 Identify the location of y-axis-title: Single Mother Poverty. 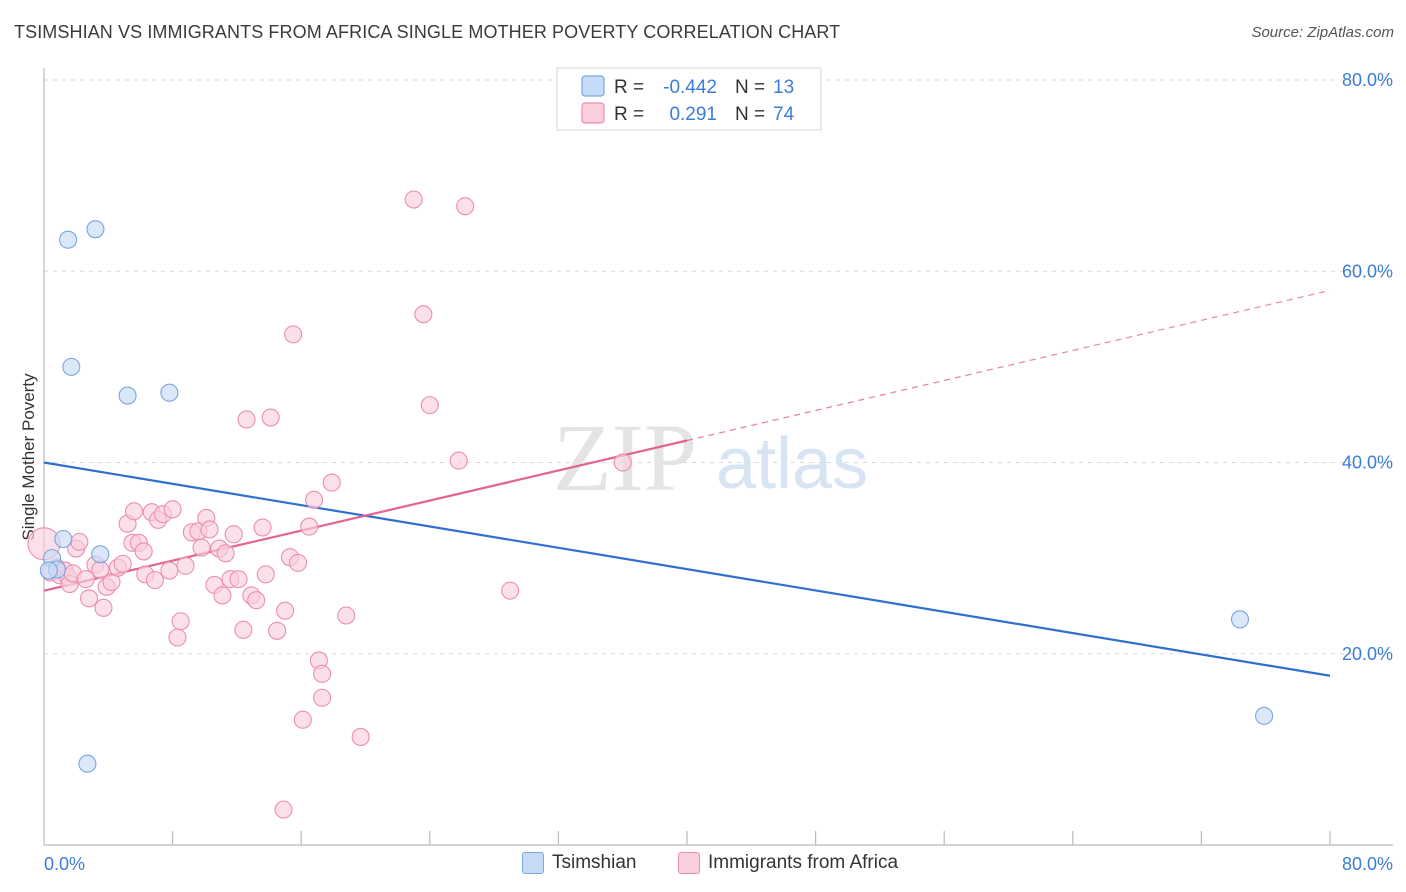
(28, 457).